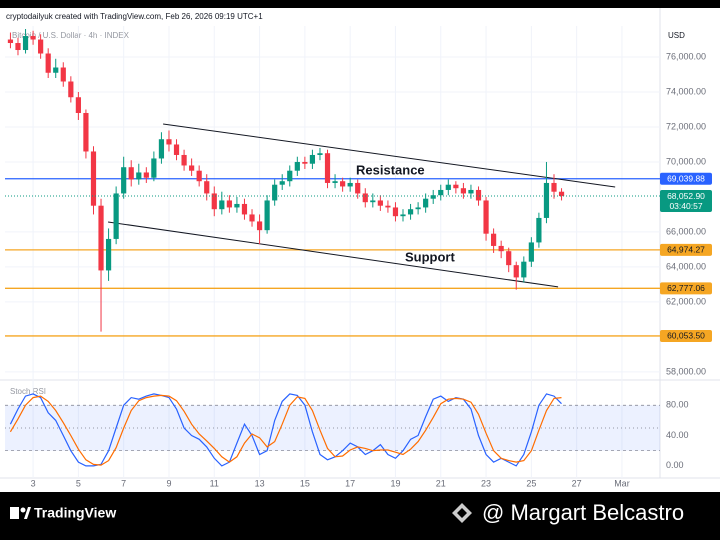 Image resolution: width=720 pixels, height=540 pixels. What do you see at coordinates (441, 483) in the screenshot?
I see `x-tick-label: 21` at bounding box center [441, 483].